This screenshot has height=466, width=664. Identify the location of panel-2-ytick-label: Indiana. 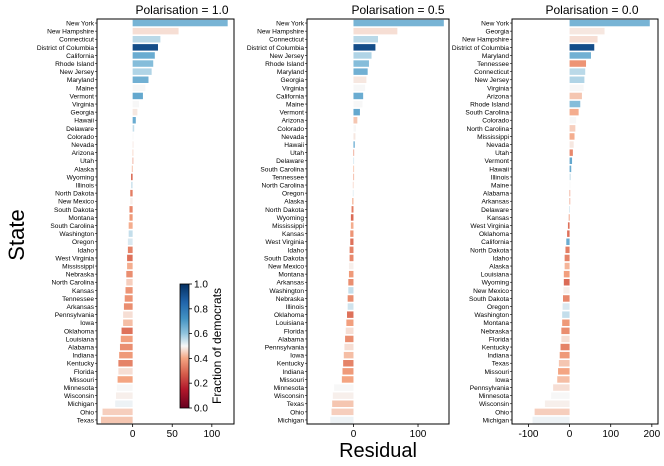
(293, 372).